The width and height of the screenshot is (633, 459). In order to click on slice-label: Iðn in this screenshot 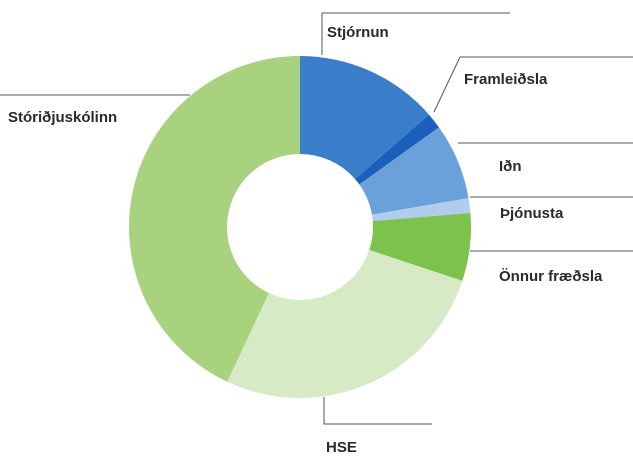, I will do `click(510, 166)`.